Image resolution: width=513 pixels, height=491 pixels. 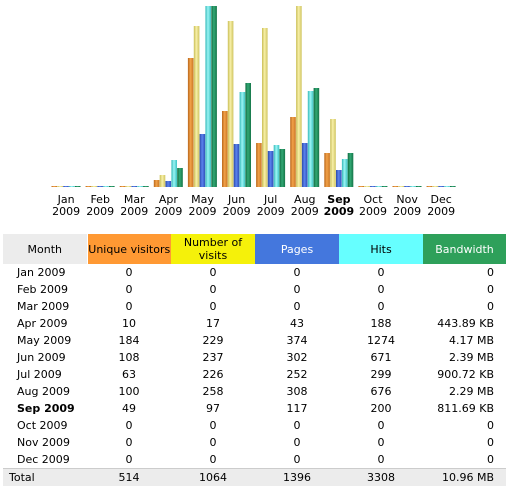 I want to click on bar-pages-nov-2009, so click(x=407, y=186).